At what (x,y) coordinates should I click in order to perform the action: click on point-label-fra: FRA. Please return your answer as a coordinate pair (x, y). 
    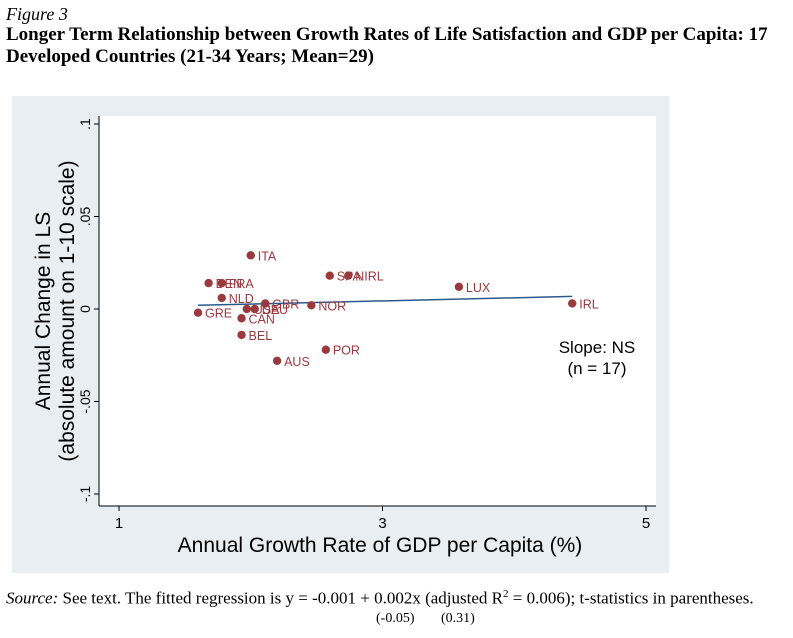
    Looking at the image, I should click on (242, 284).